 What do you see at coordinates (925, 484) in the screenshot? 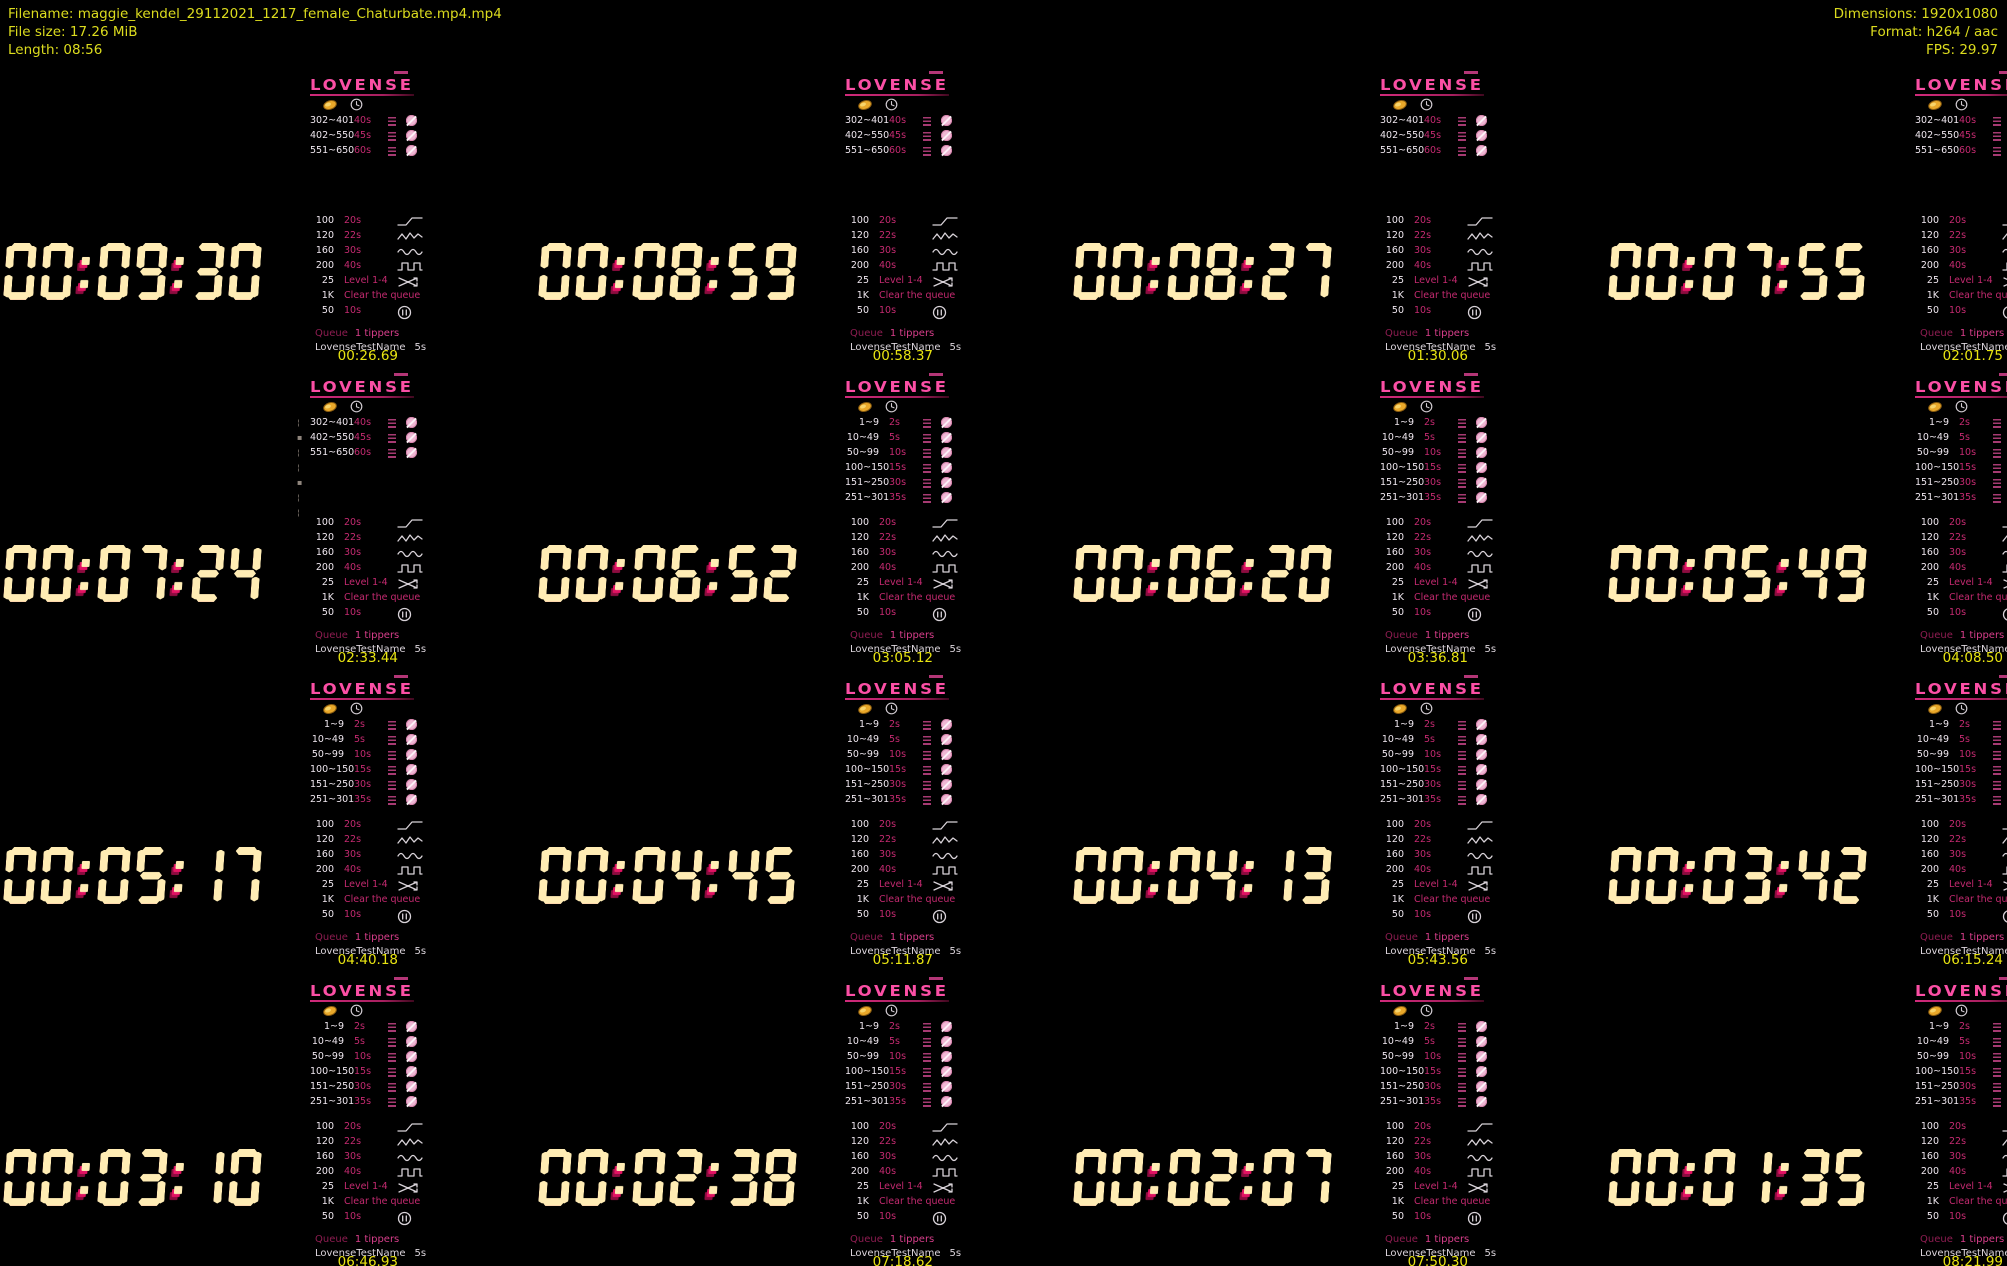
I see `tip-menu-row: 151~250 30s` at bounding box center [925, 484].